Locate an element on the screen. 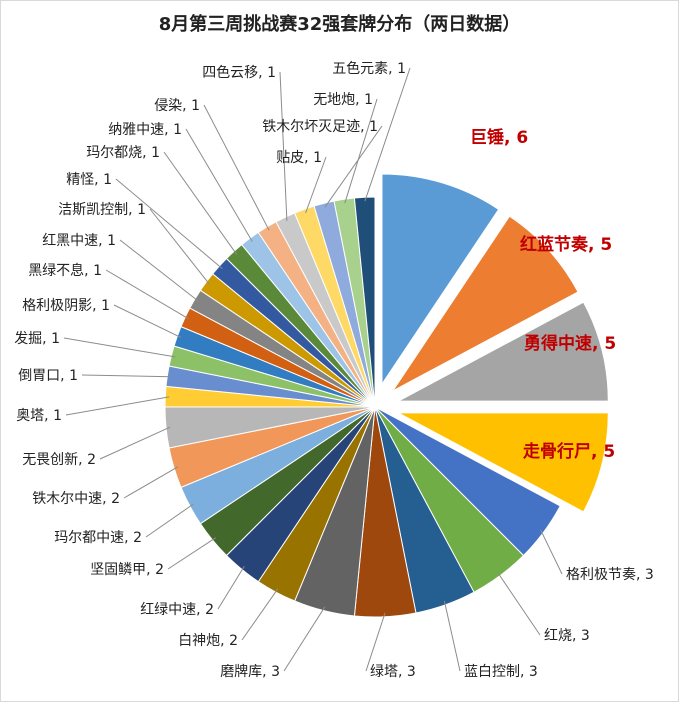 The width and height of the screenshot is (679, 702). data-label: 红黑中速, 1 is located at coordinates (79, 241).